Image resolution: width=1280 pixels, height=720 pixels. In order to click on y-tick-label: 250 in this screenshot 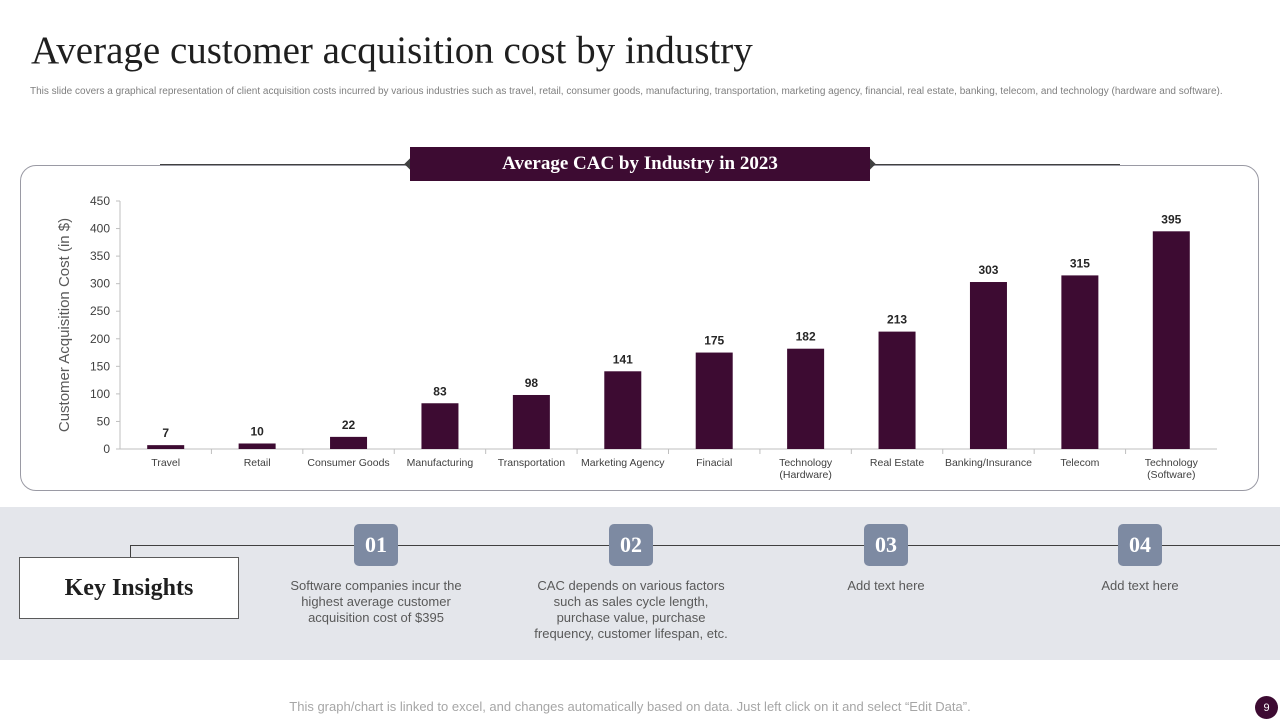, I will do `click(100, 311)`.